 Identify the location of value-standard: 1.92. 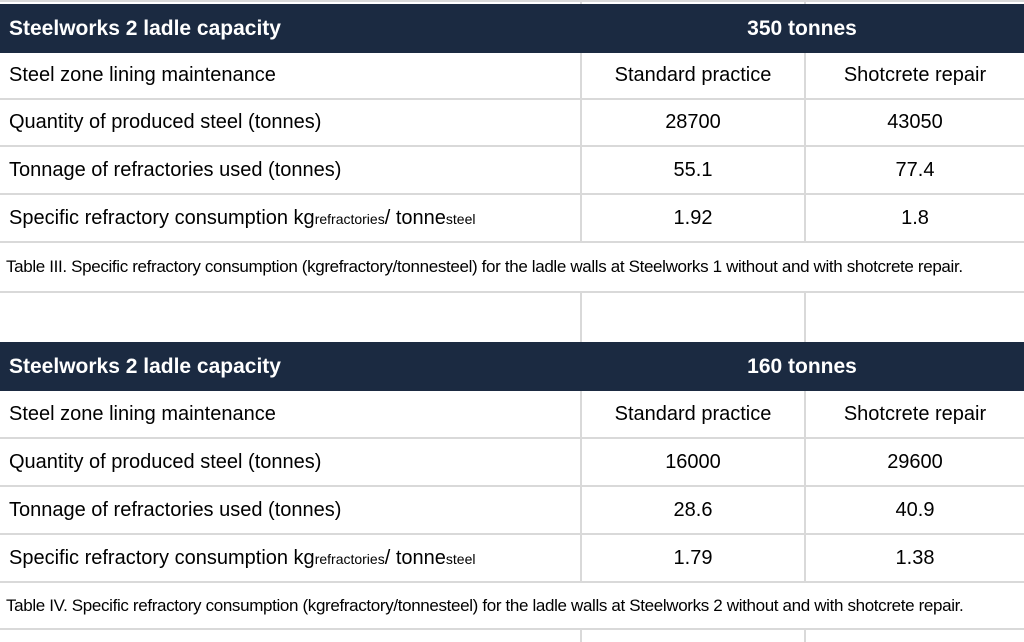
(693, 217).